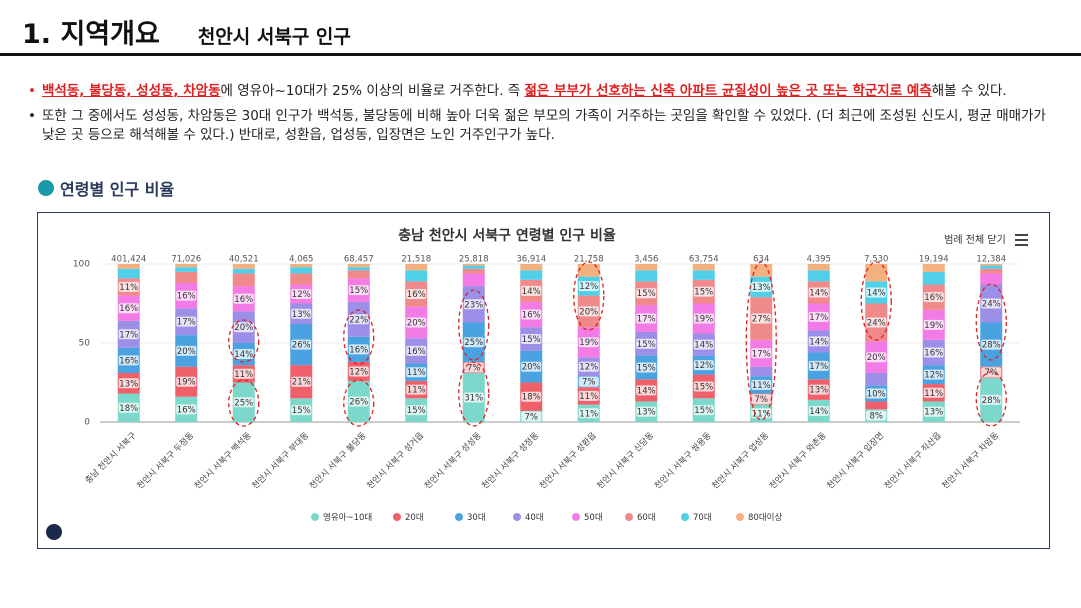 The height and width of the screenshot is (608, 1081). Describe the element at coordinates (728, 91) in the screenshot. I see `highlight-text: 젊은 부부가 선호하는 신축 아파트 균질성이 높은 곳 또는 학군지로 예측` at that location.